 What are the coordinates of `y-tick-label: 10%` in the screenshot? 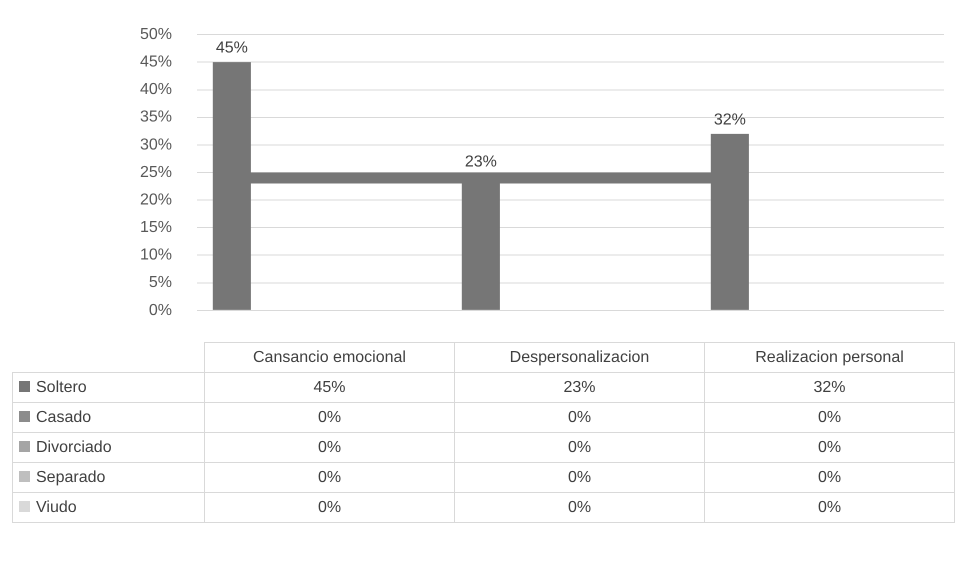 It's located at (156, 255).